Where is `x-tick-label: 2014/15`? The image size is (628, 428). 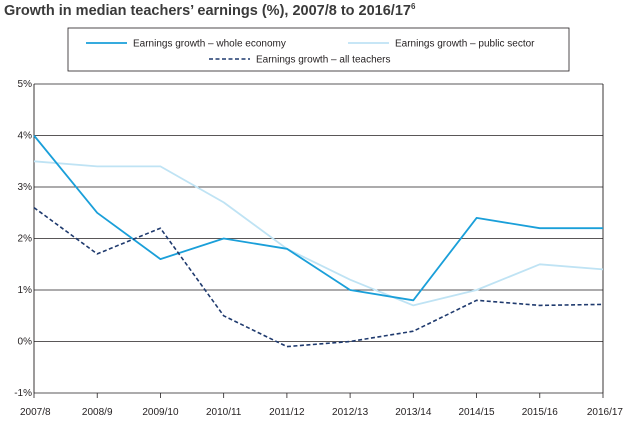
x-tick-label: 2014/15 is located at coordinates (476, 412).